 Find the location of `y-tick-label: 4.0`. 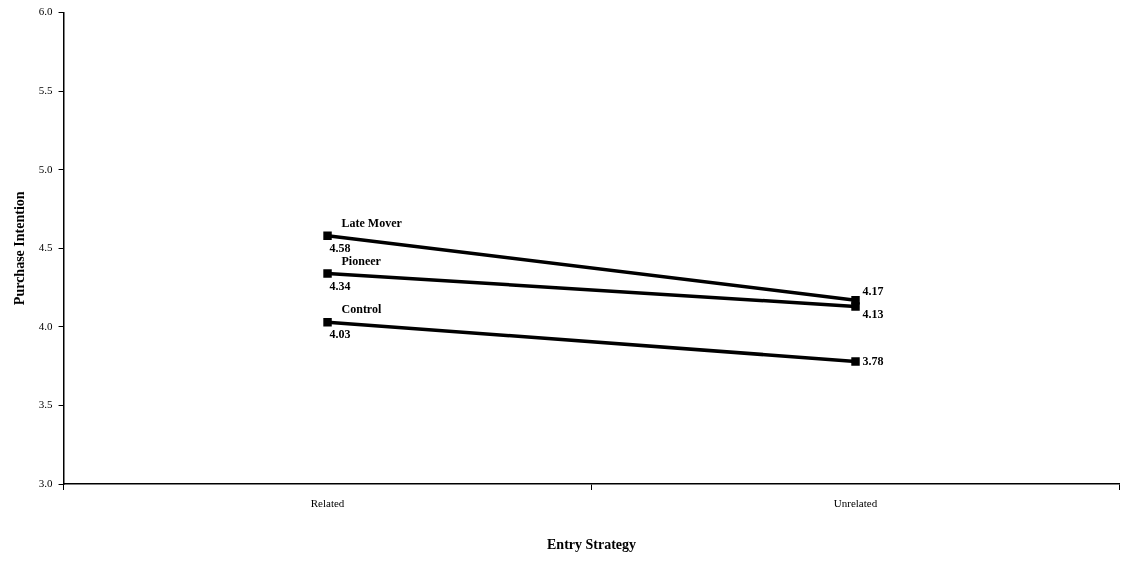

y-tick-label: 4.0 is located at coordinates (46, 325).